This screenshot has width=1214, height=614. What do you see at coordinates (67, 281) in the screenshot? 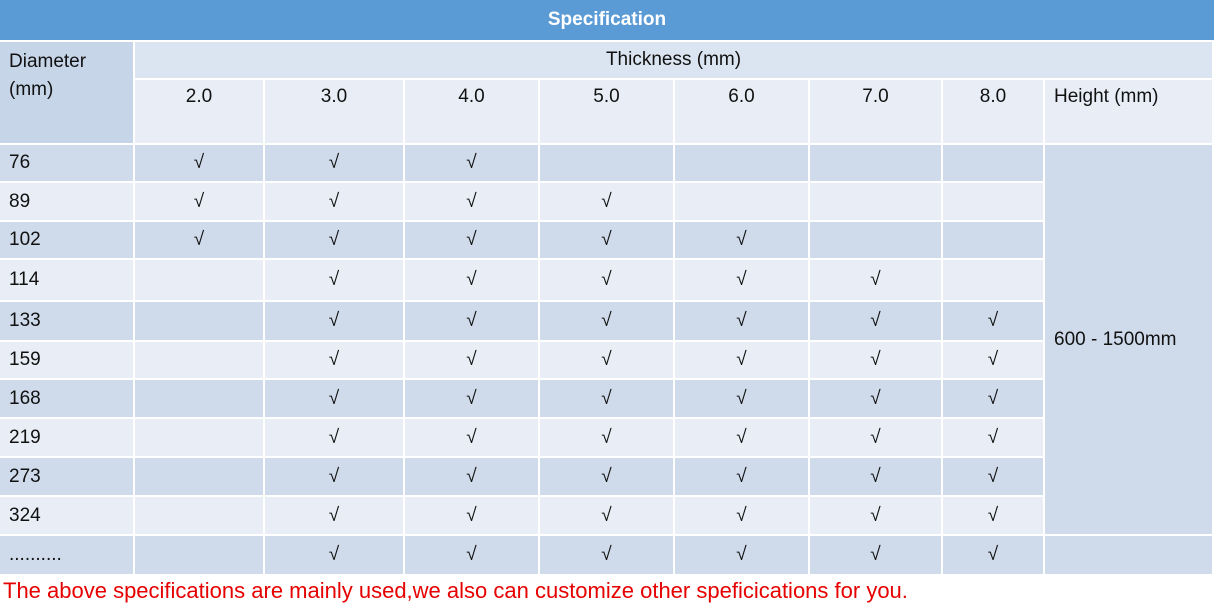
I see `diameter-cell: 114` at bounding box center [67, 281].